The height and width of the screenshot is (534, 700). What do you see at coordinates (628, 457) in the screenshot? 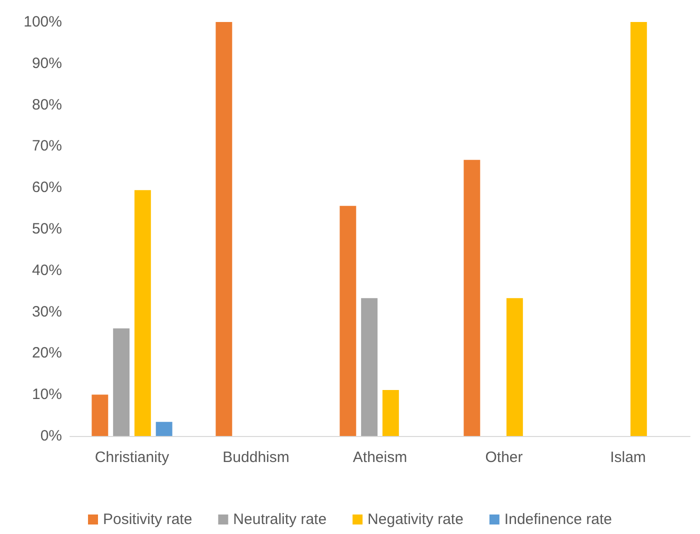
I see `x-tick-label: Islam` at bounding box center [628, 457].